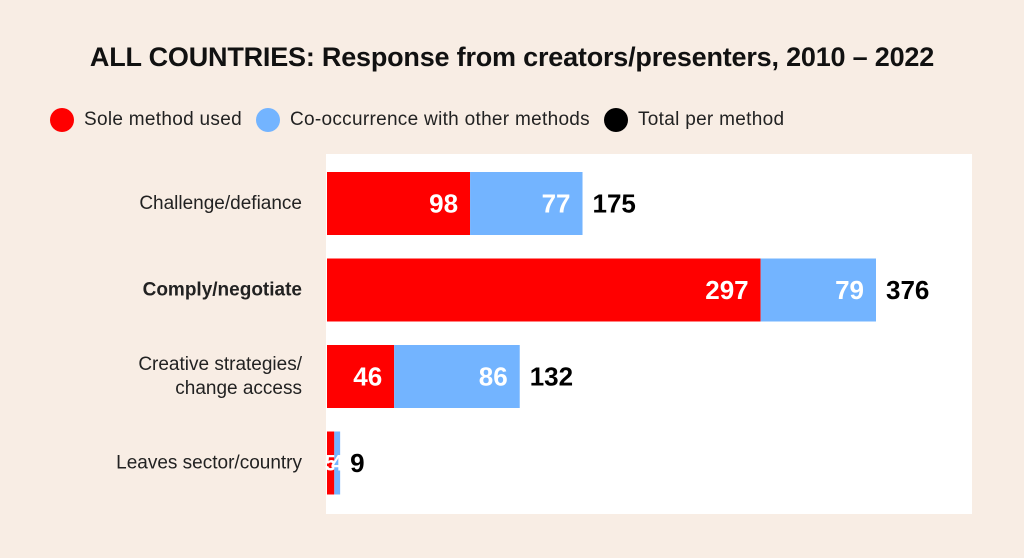 Image resolution: width=1024 pixels, height=558 pixels. I want to click on data-label: 77, so click(556, 204).